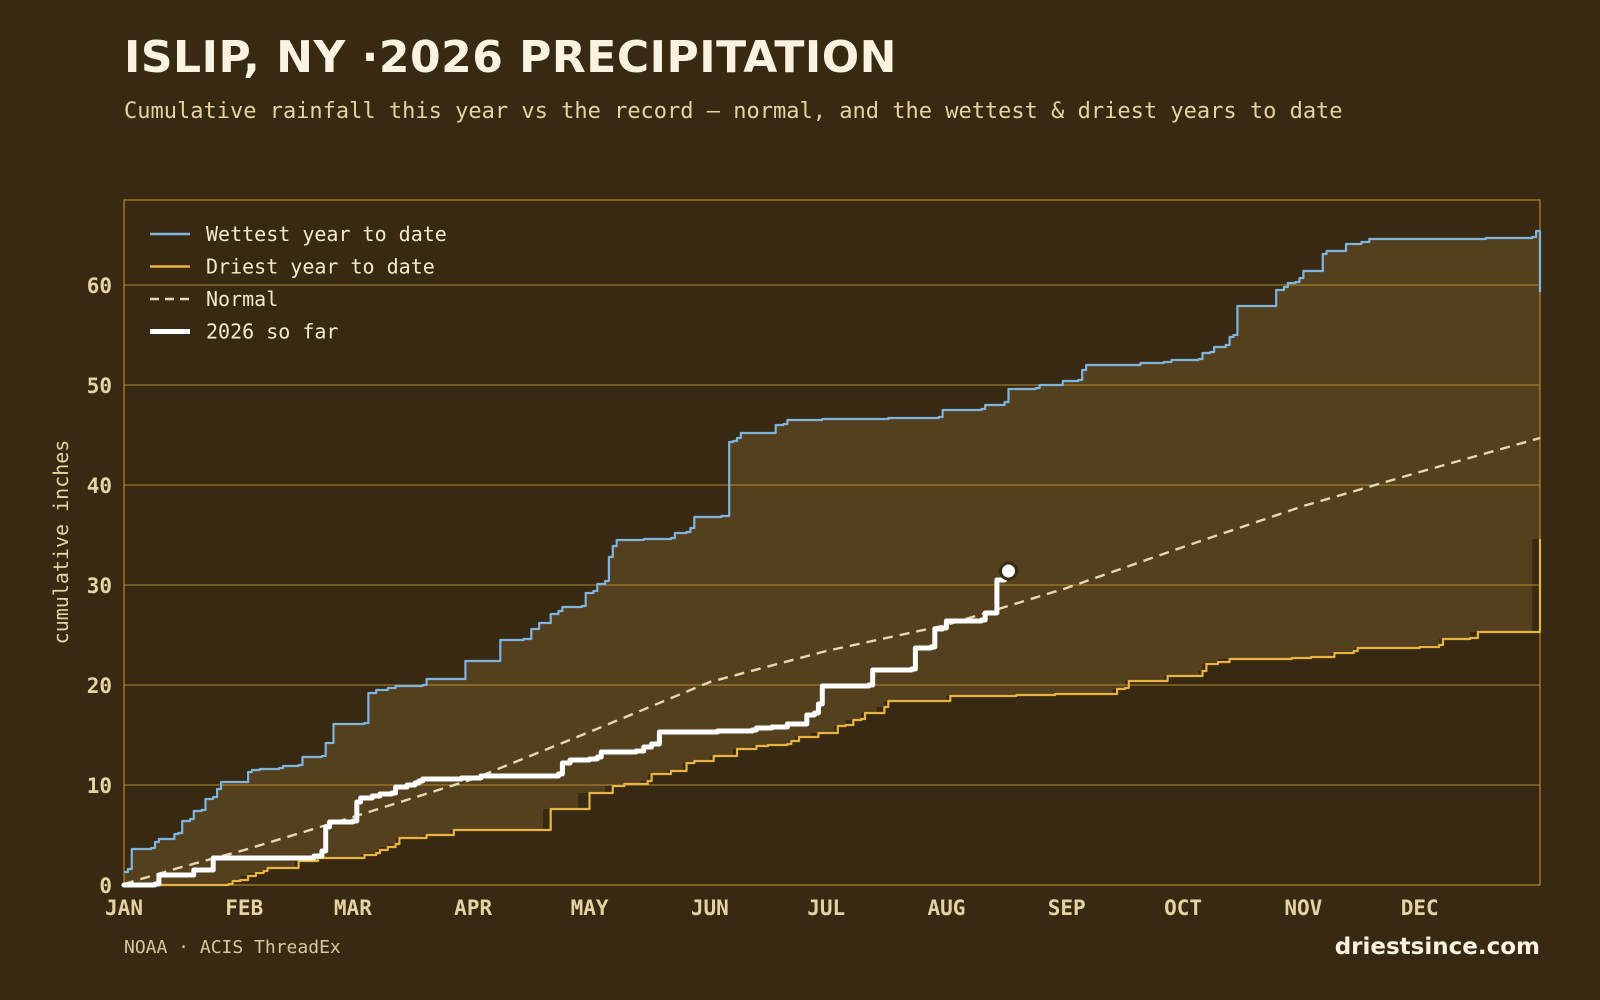  What do you see at coordinates (61, 542) in the screenshot?
I see `y-axis-label: cumulative inches` at bounding box center [61, 542].